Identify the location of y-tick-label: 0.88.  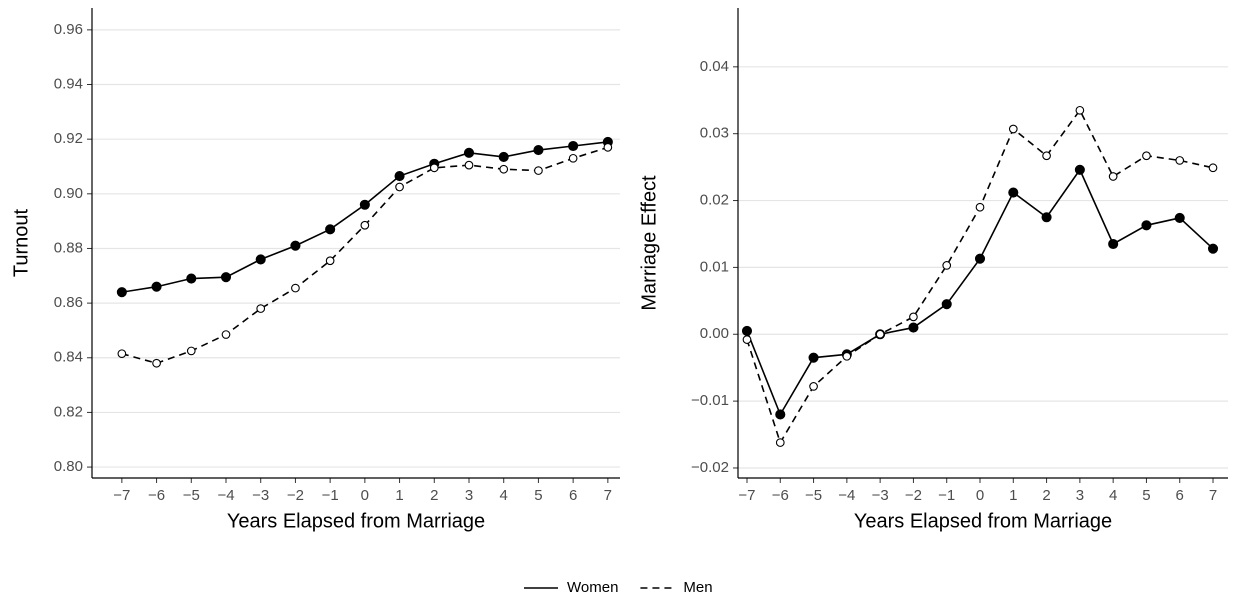
(68, 247).